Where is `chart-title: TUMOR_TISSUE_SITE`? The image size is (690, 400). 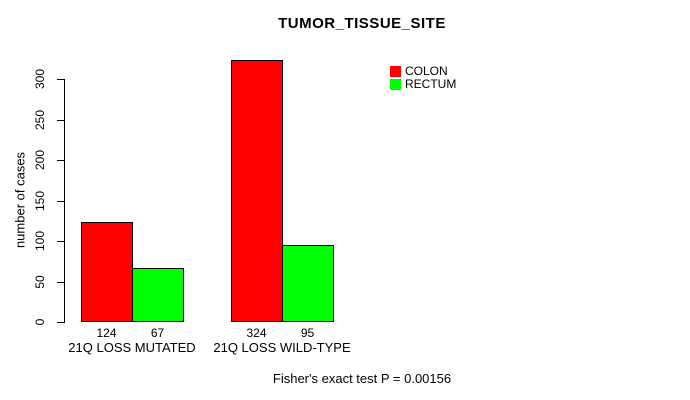 chart-title: TUMOR_TISSUE_SITE is located at coordinates (362, 23).